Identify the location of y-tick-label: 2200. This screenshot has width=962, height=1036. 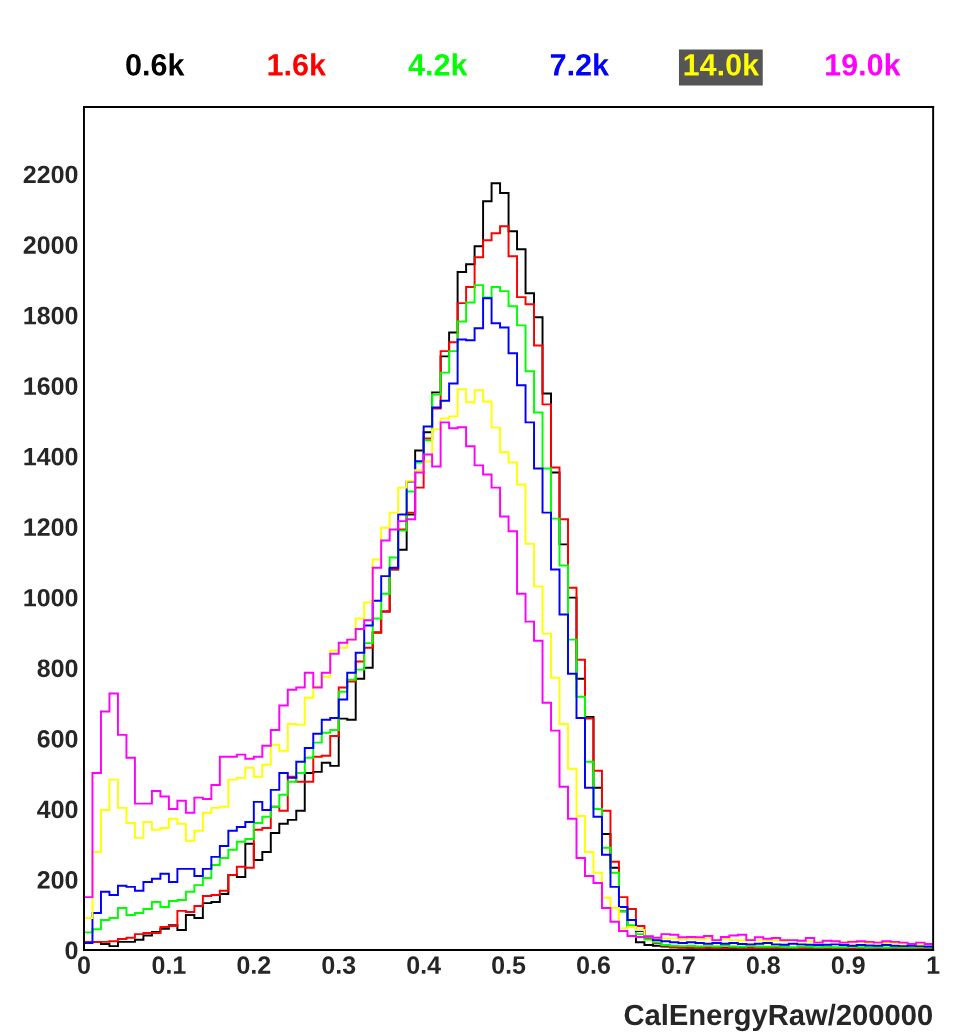
(50, 174).